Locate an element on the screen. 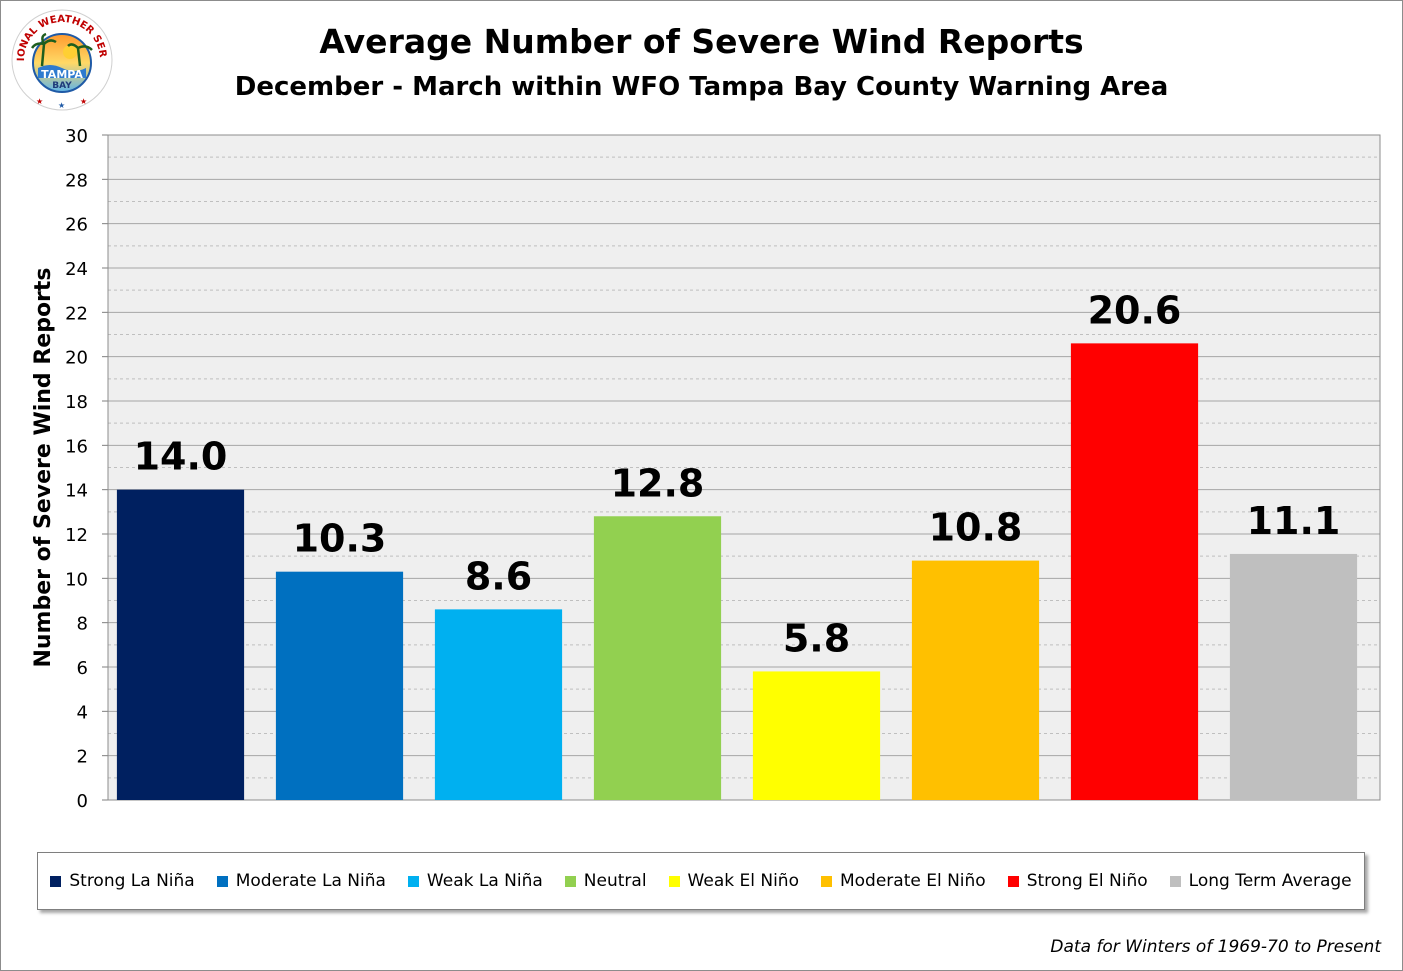  bar-value-label: 10.3 is located at coordinates (340, 539).